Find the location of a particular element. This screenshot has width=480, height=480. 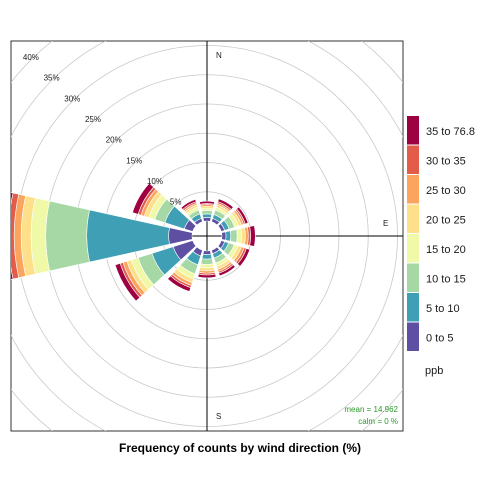

compass-label-n: N is located at coordinates (219, 55).